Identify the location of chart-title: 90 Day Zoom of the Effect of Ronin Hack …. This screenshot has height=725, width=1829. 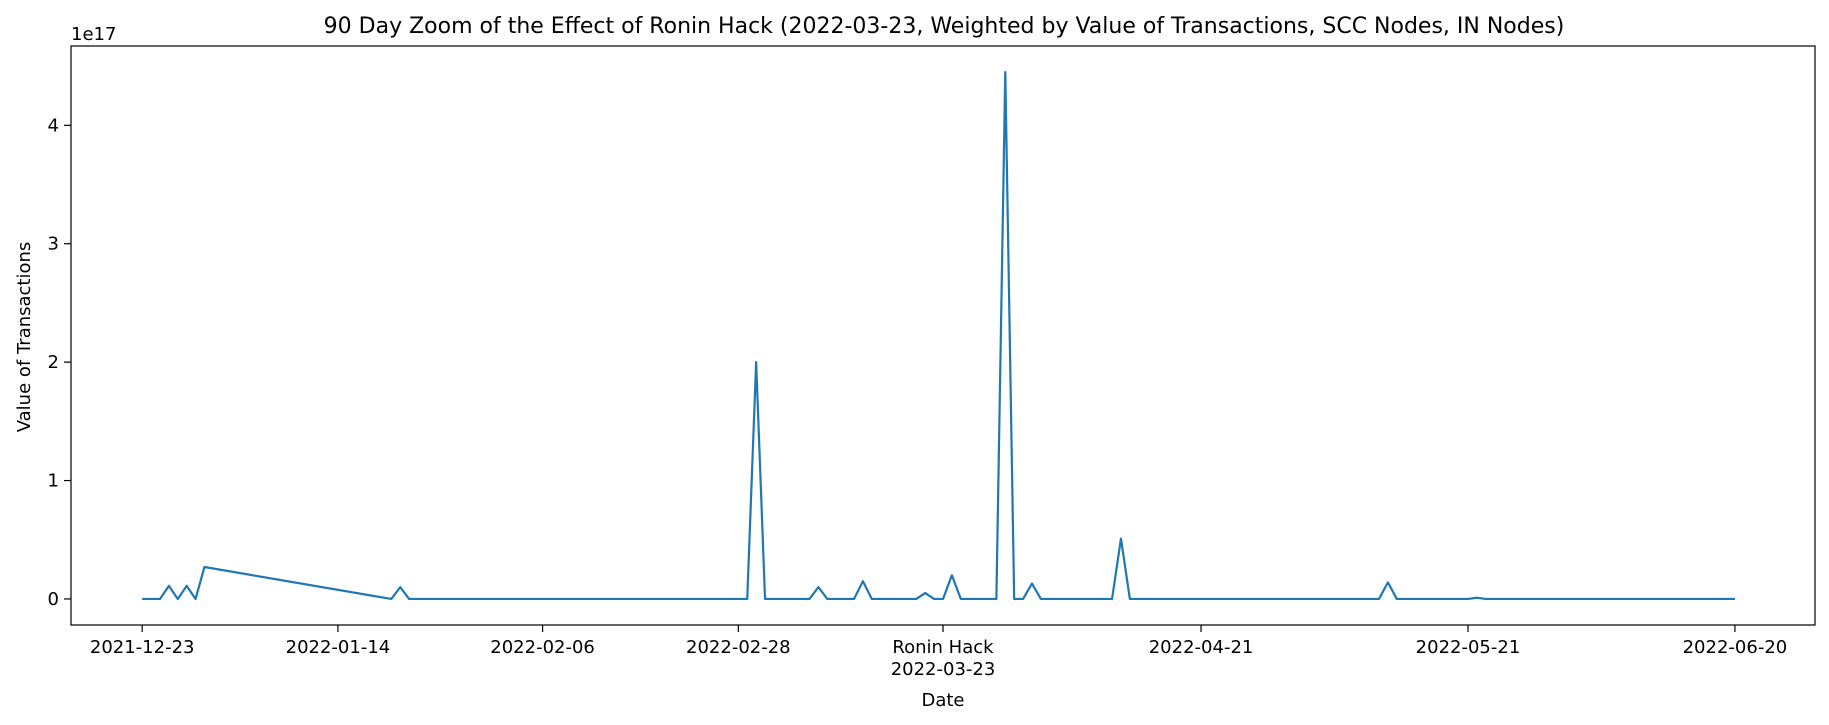
(944, 26).